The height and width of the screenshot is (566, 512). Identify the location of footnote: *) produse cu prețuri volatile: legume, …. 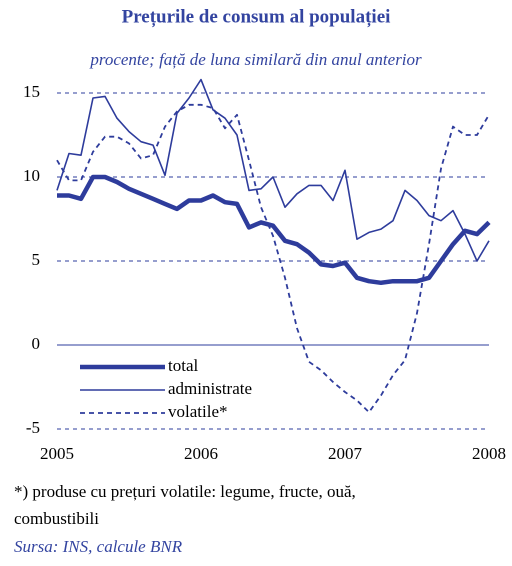
(185, 491).